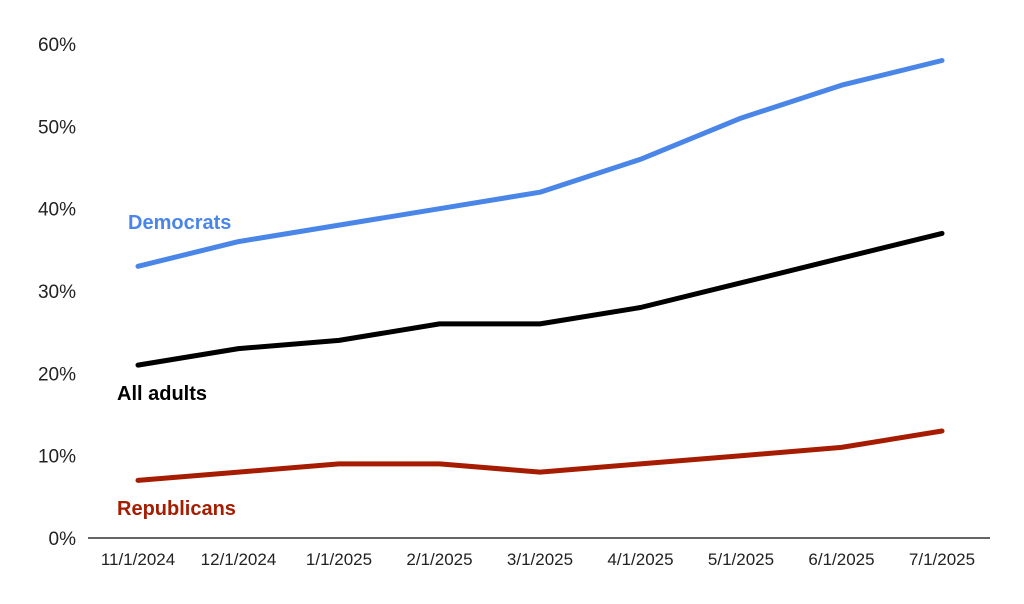 This screenshot has width=1024, height=604. I want to click on y-tick-label: 30%, so click(57, 292).